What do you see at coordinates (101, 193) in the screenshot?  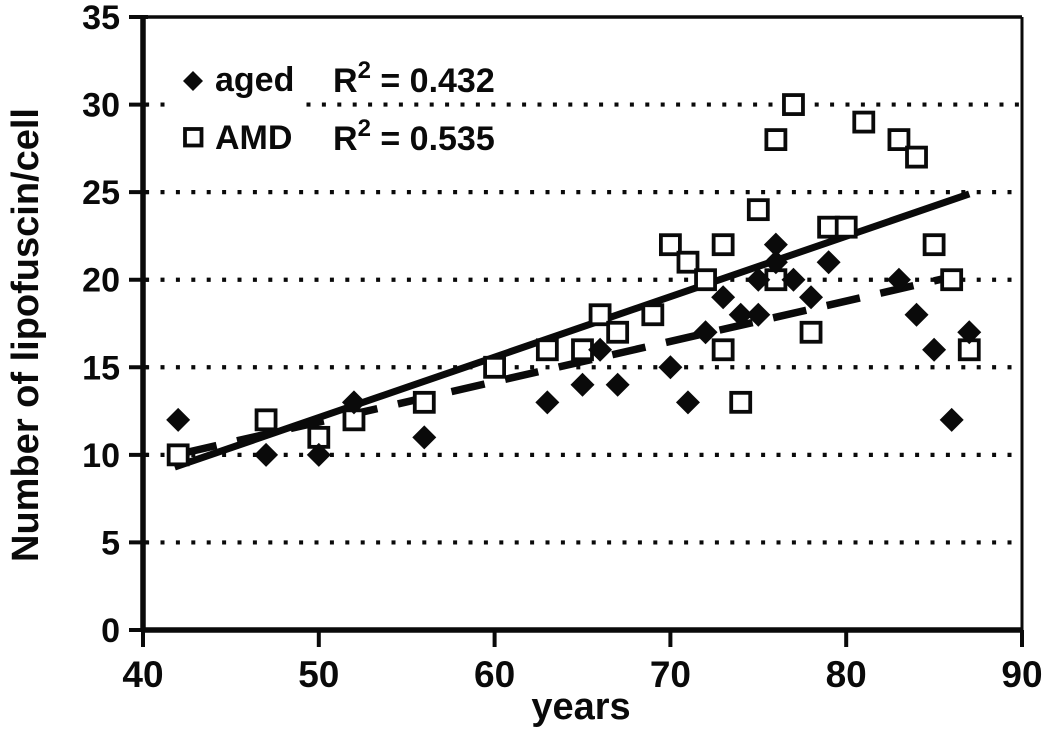 I see `y-tick-label-25: 25` at bounding box center [101, 193].